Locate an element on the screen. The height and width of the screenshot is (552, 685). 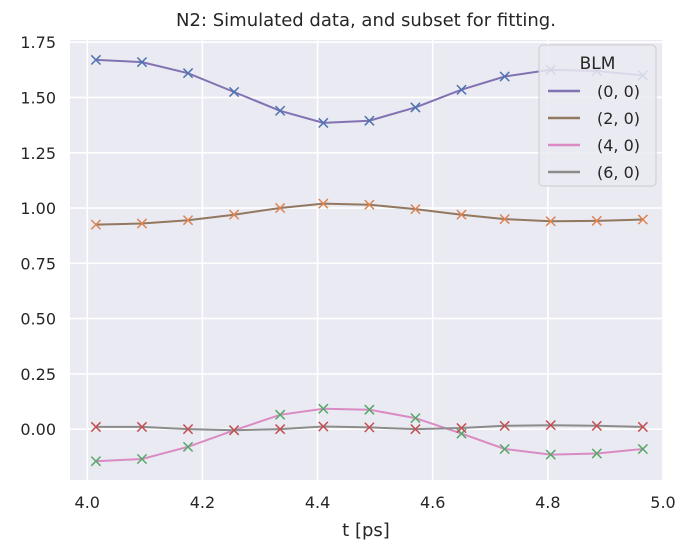
y-tick-label: 1.50 is located at coordinates (38, 97).